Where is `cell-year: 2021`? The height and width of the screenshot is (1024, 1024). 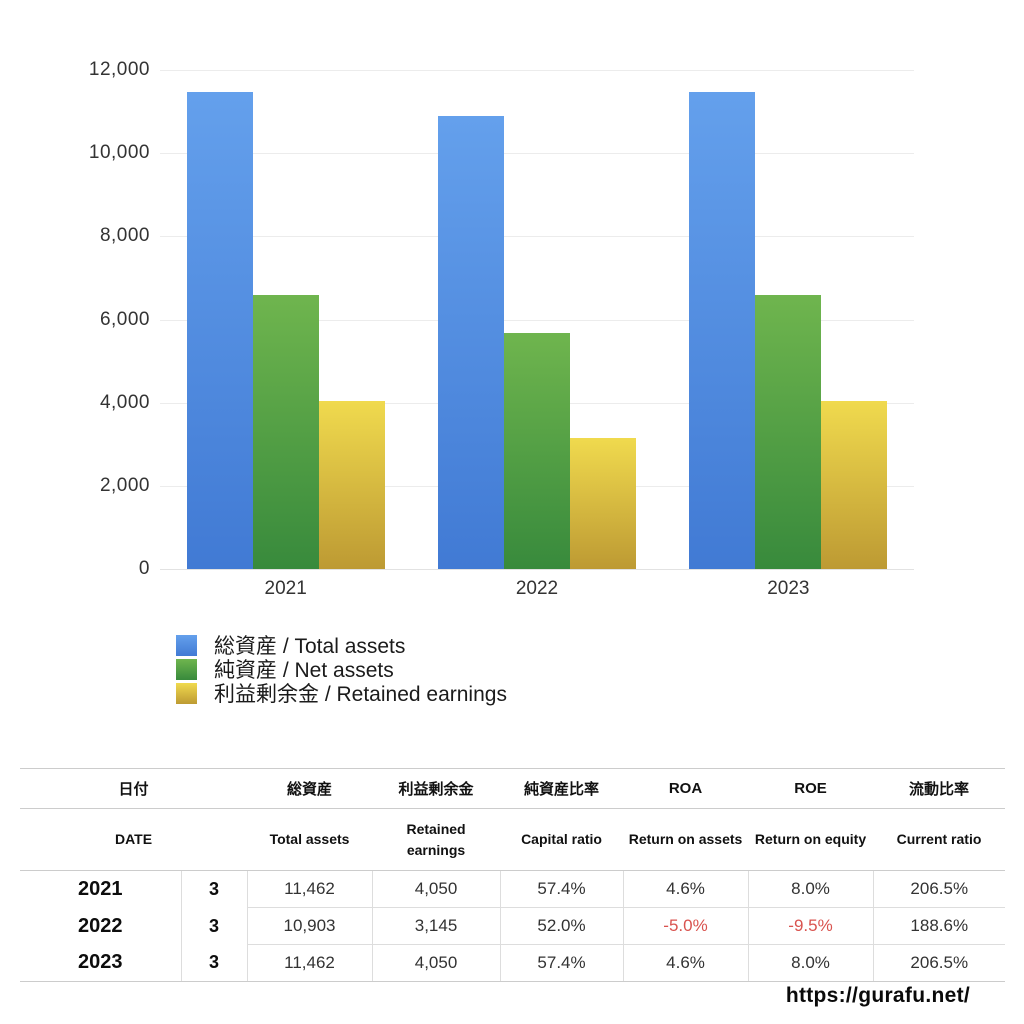
cell-year: 2021 is located at coordinates (100, 888).